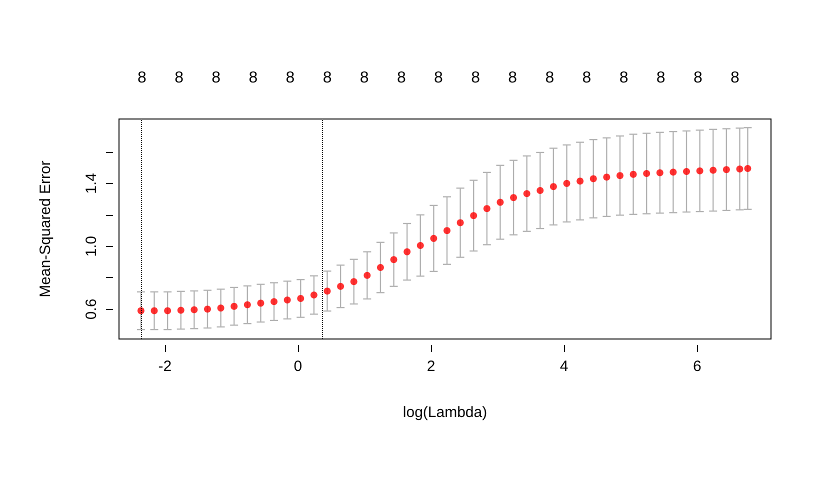 The image size is (831, 484). What do you see at coordinates (697, 366) in the screenshot?
I see `x-tick-label: 6` at bounding box center [697, 366].